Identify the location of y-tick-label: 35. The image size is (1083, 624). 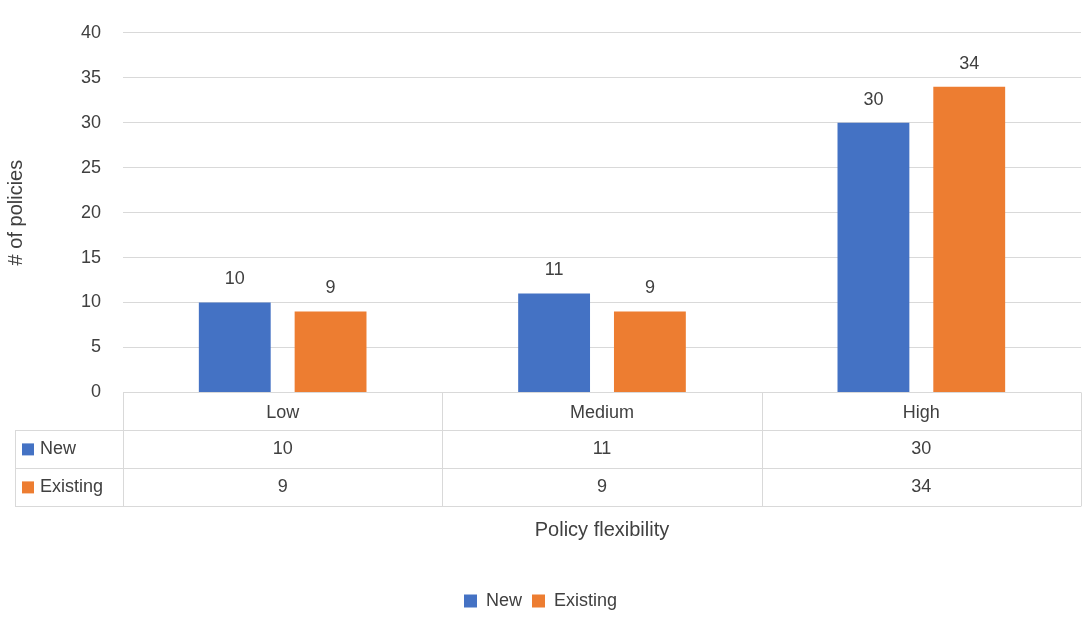
(90, 76).